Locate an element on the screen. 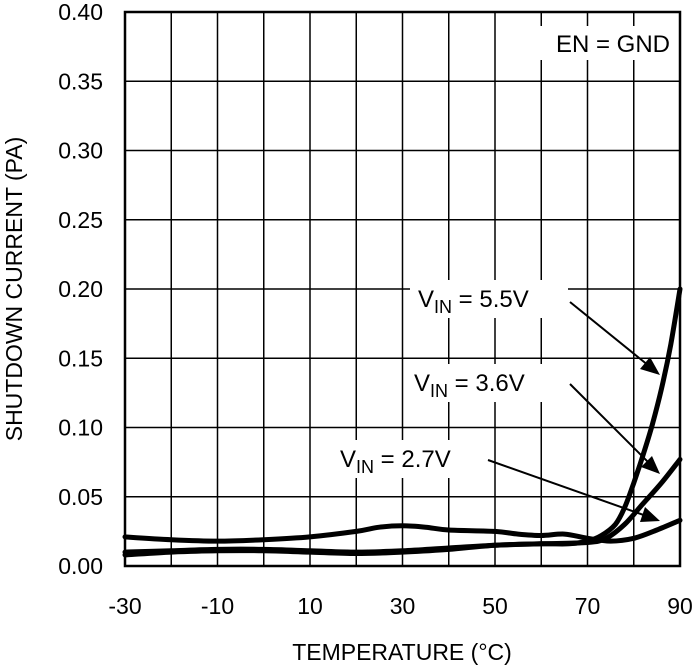 The height and width of the screenshot is (668, 695). label-bg-2v7 is located at coordinates (412, 459).